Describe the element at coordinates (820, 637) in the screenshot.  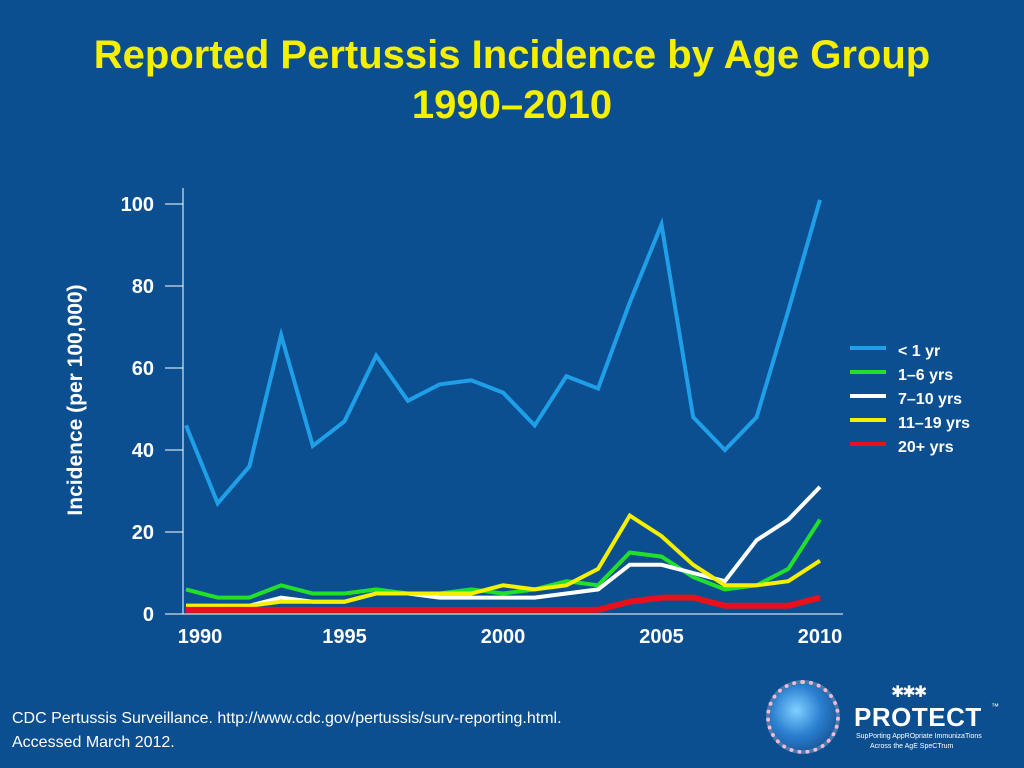
I see `x-tick-label: 2010` at that location.